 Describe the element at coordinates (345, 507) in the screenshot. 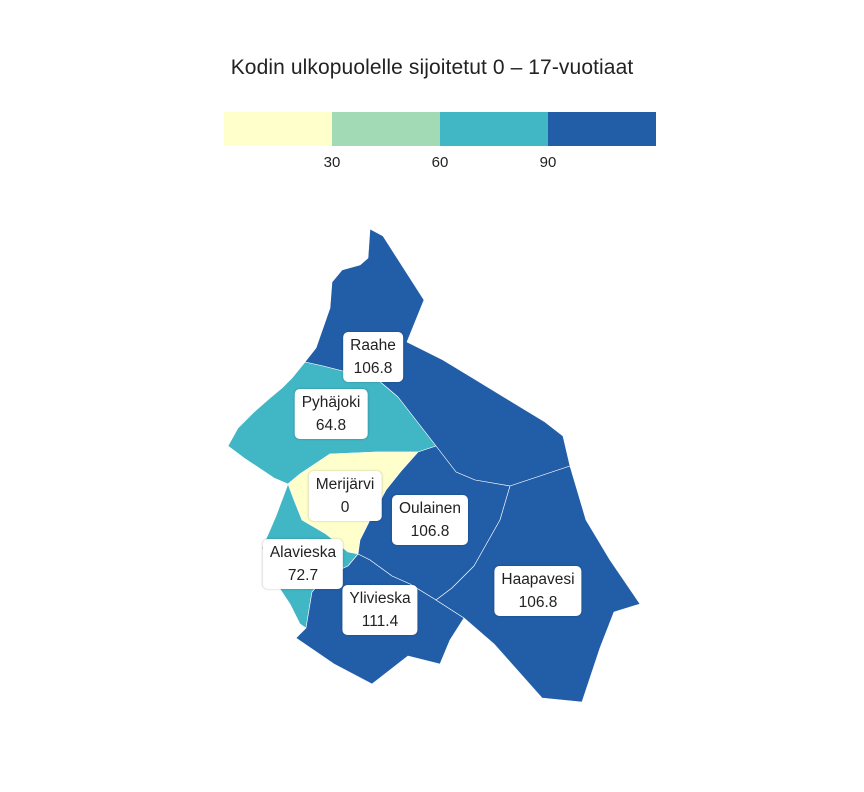

I see `municipality-value: 0` at that location.